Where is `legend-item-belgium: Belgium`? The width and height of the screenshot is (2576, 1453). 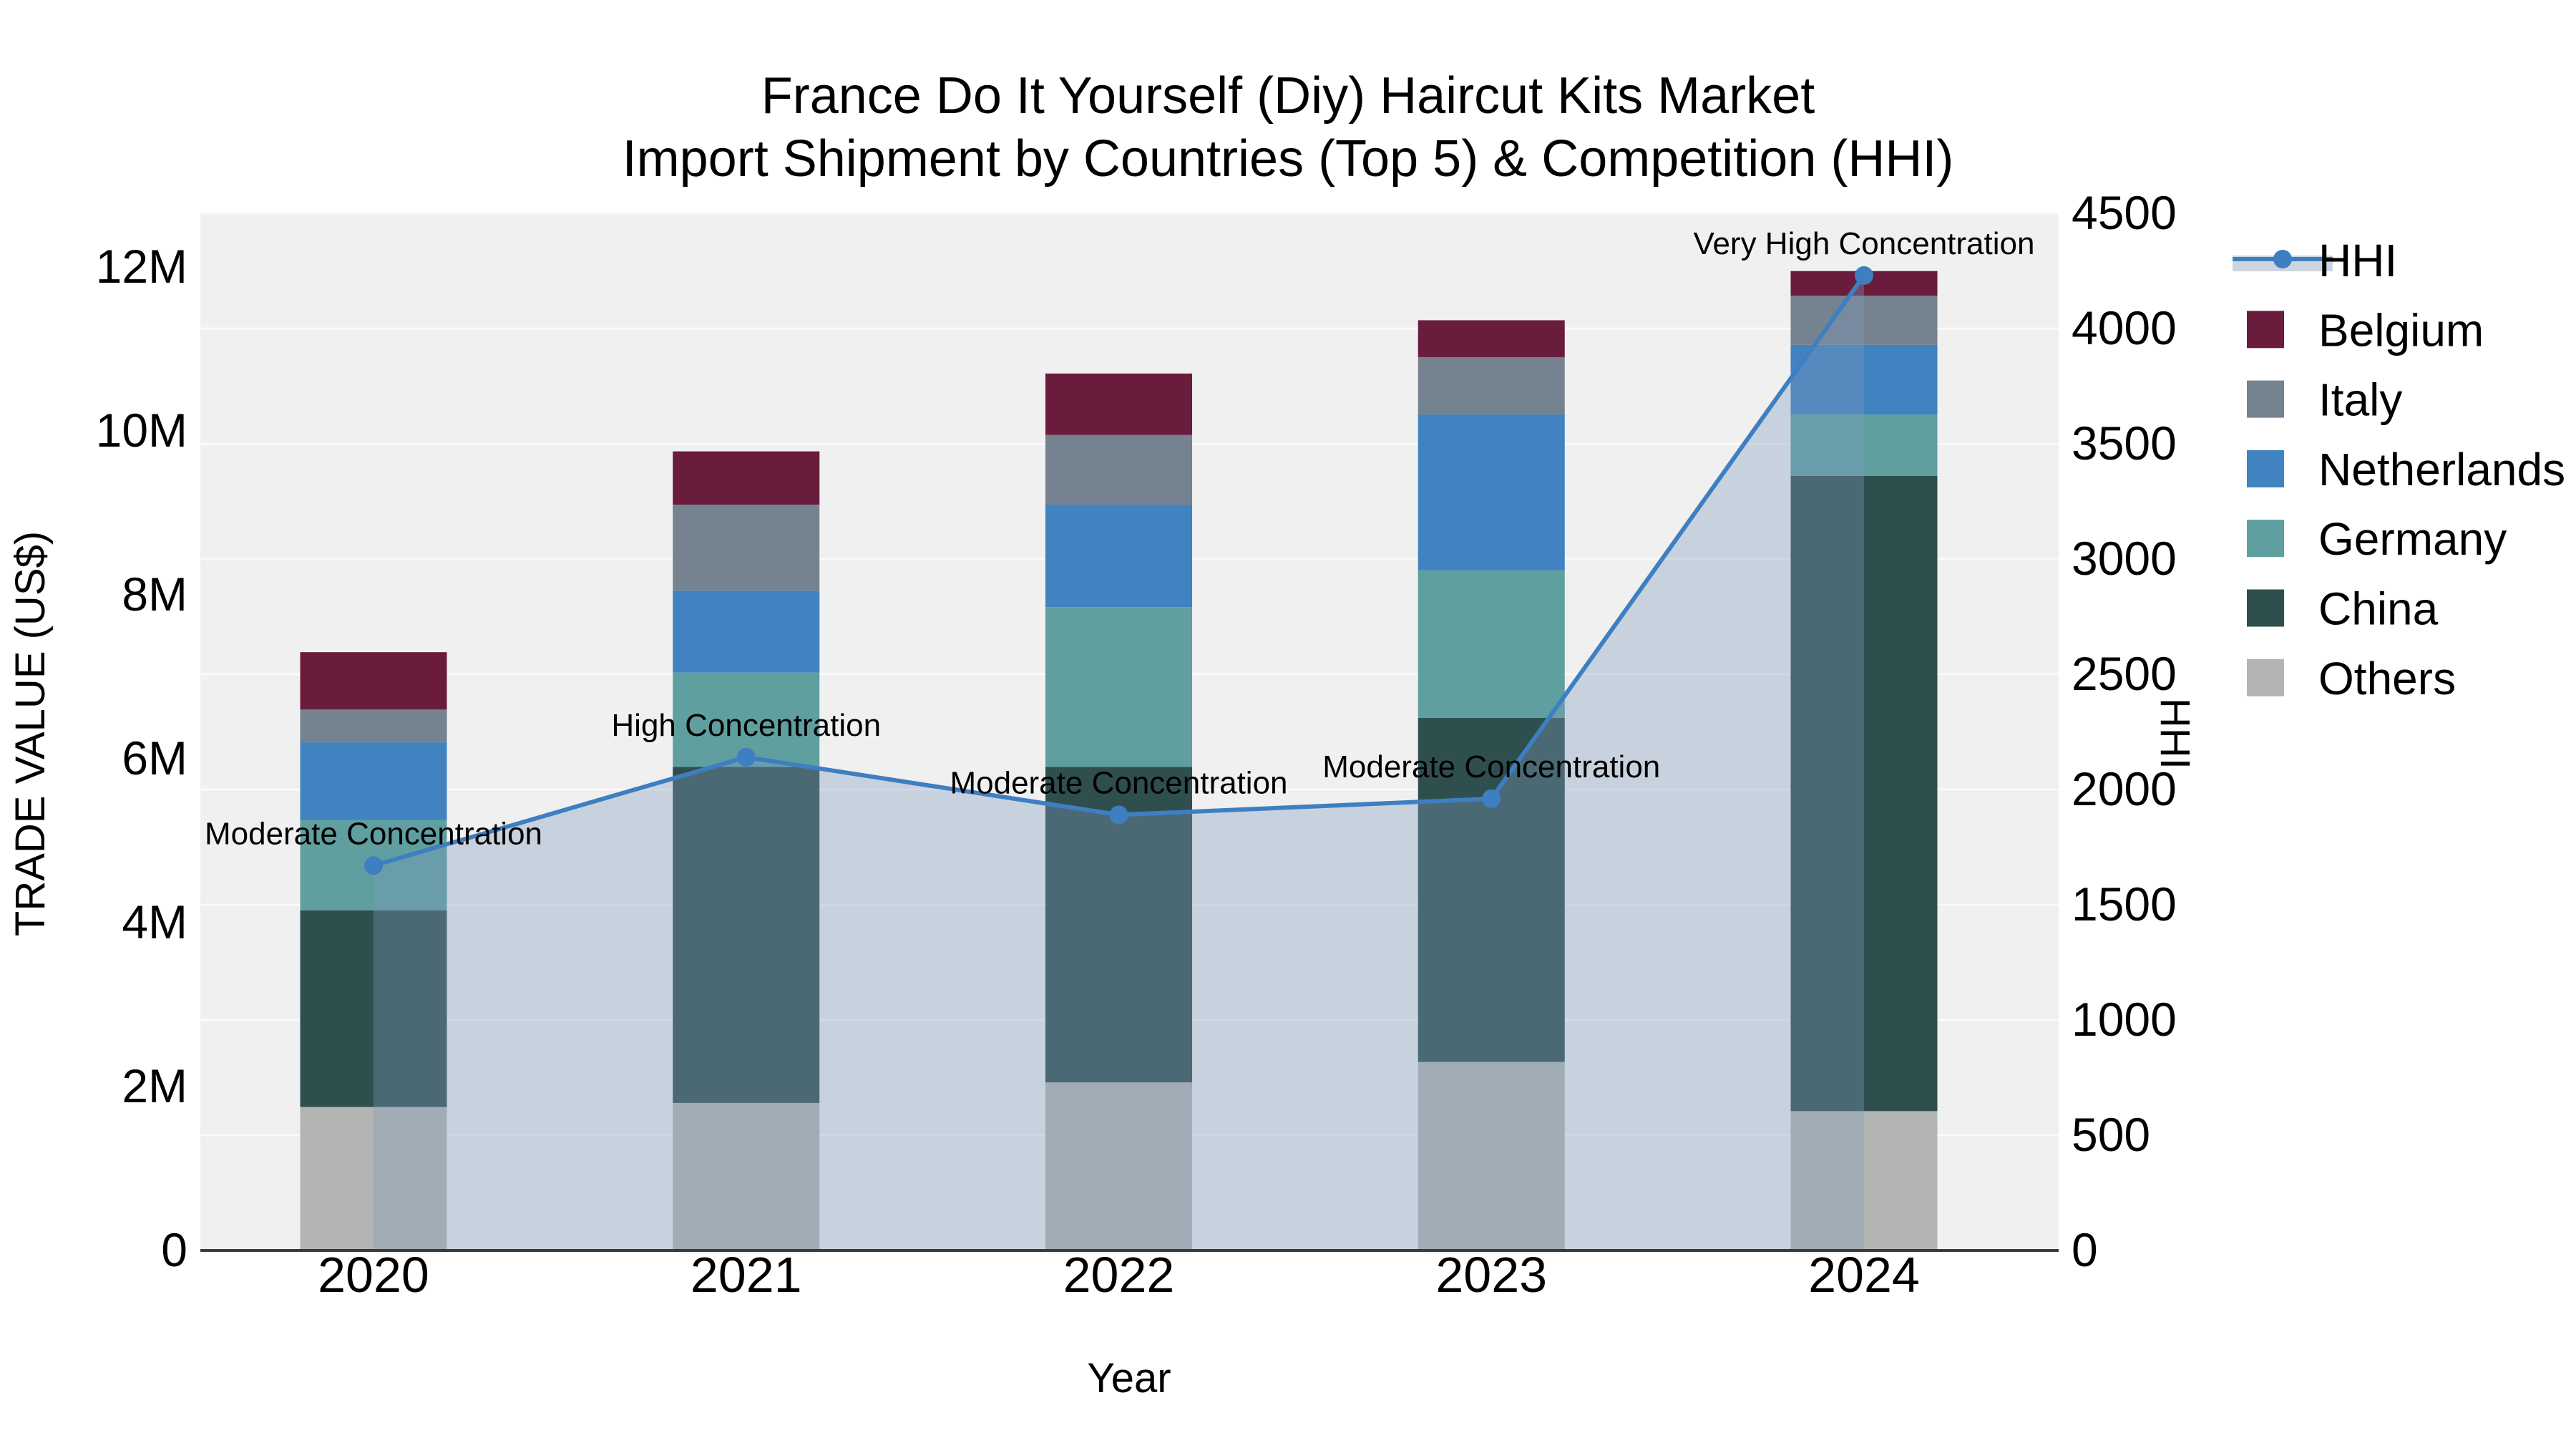
legend-item-belgium: Belgium is located at coordinates (2365, 330).